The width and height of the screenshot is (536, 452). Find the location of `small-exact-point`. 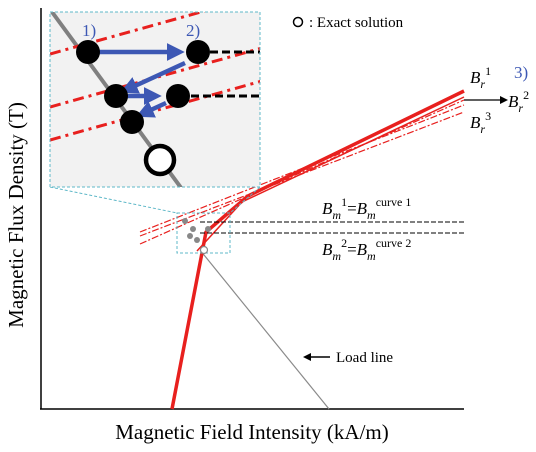

small-exact-point is located at coordinates (204, 250).